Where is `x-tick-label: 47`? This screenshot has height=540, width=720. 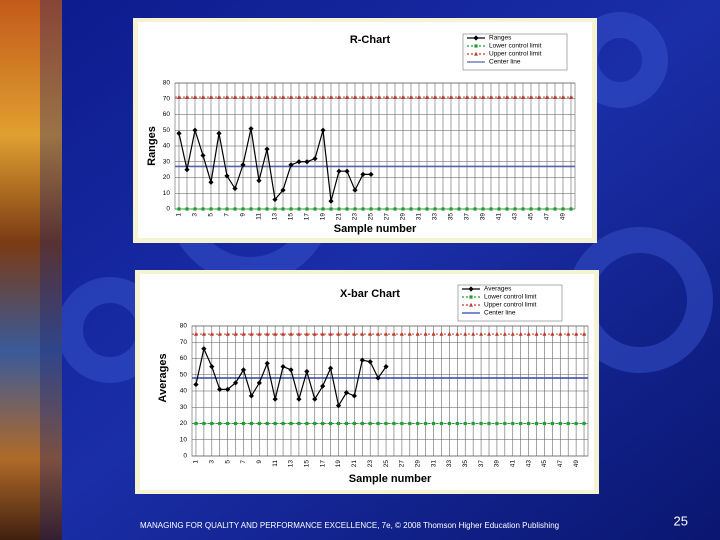 x-tick-label: 47 is located at coordinates (560, 464).